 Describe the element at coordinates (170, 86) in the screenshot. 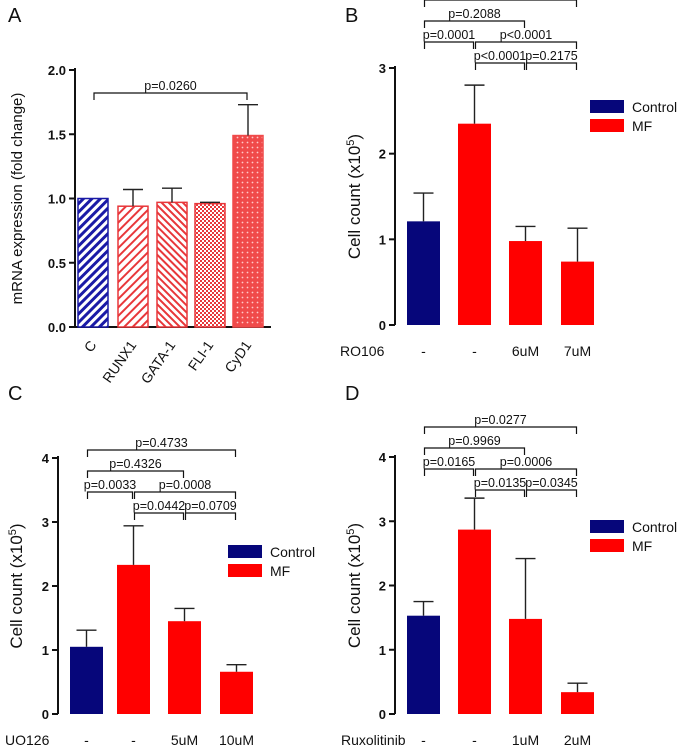

I see `p-value-label: p=0.0260` at that location.